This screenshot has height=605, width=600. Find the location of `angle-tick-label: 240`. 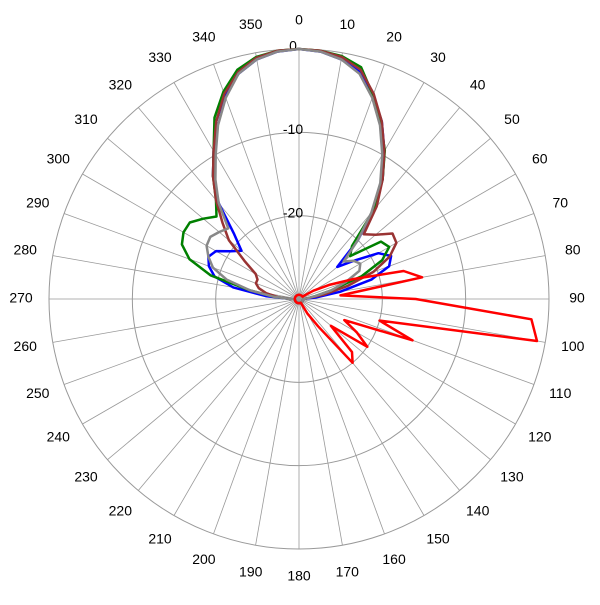

angle-tick-label: 240 is located at coordinates (59, 437).